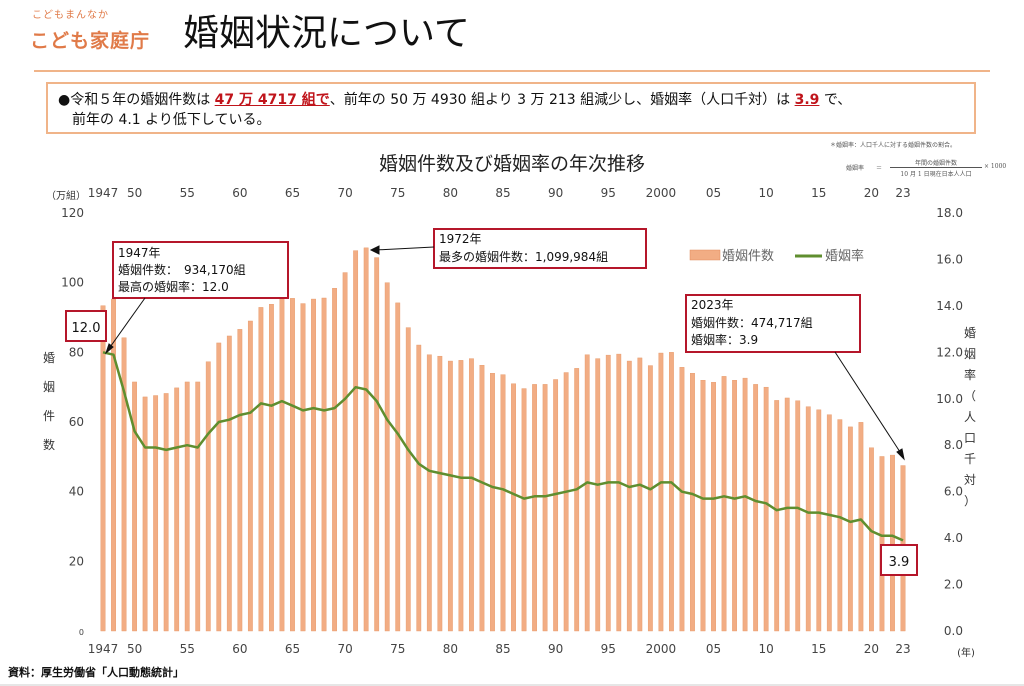  Describe the element at coordinates (608, 193) in the screenshot. I see `x-tick-label-top: 95` at that location.